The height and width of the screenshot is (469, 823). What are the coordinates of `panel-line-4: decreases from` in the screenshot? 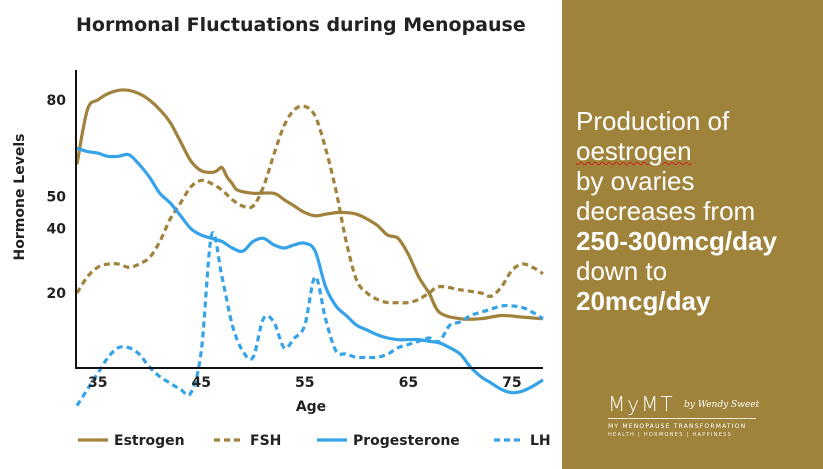 It's located at (666, 211).